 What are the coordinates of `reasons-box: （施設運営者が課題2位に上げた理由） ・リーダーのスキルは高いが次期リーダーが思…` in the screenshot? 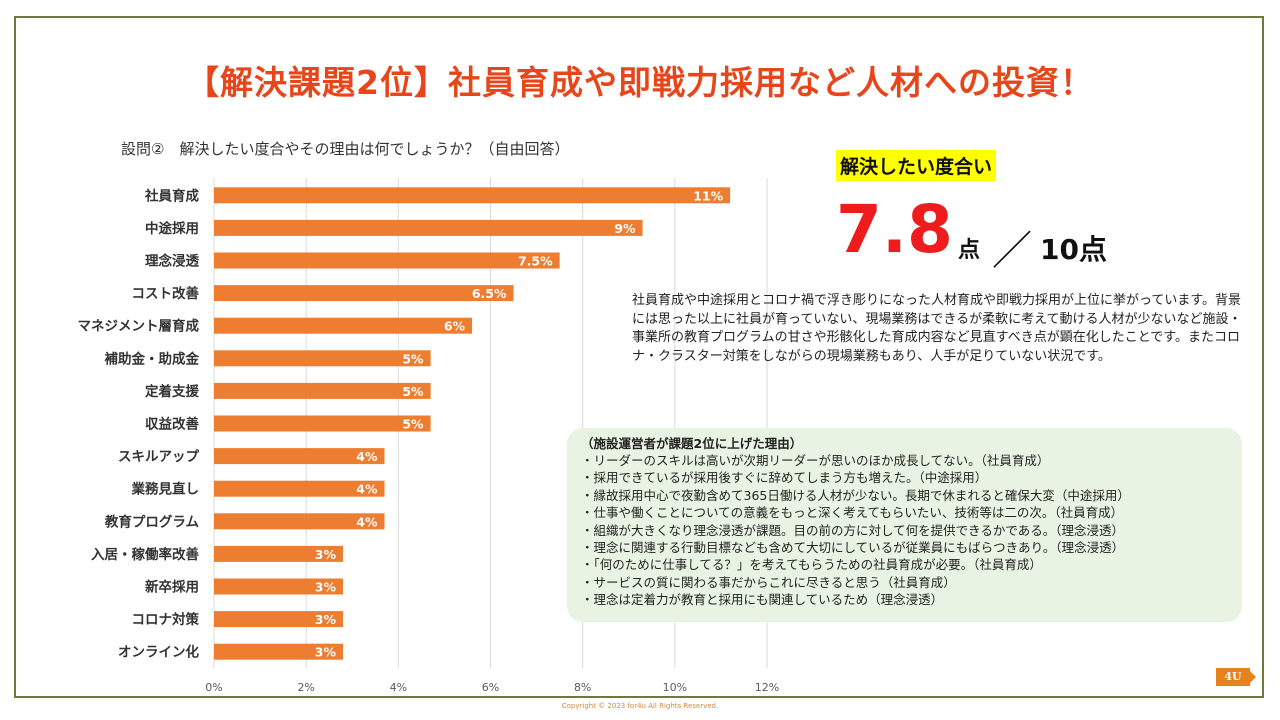 It's located at (904, 525).